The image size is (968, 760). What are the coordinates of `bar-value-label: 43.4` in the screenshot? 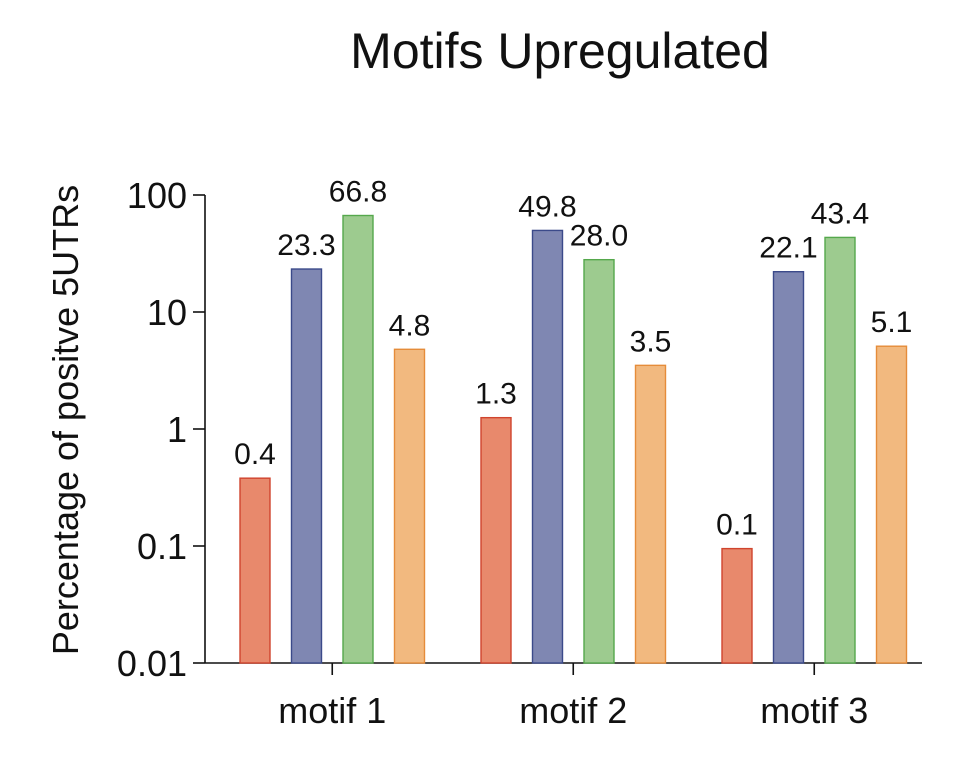 It's located at (840, 213).